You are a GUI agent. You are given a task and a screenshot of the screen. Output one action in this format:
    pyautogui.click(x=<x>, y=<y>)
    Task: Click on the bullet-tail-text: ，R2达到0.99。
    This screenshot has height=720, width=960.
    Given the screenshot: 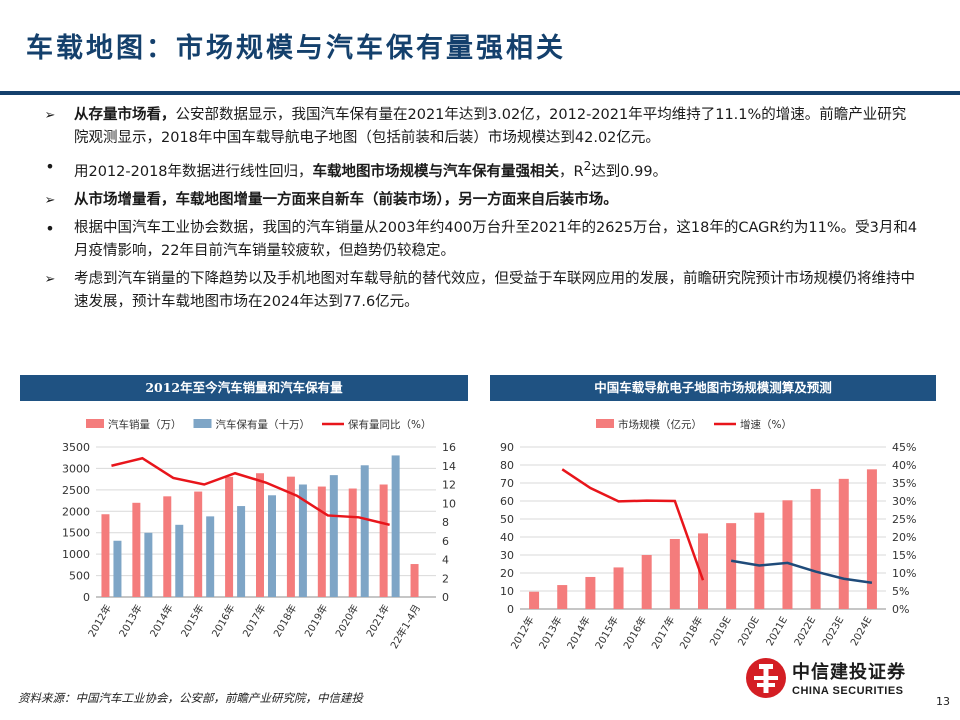 What is the action you would take?
    pyautogui.click(x=613, y=169)
    